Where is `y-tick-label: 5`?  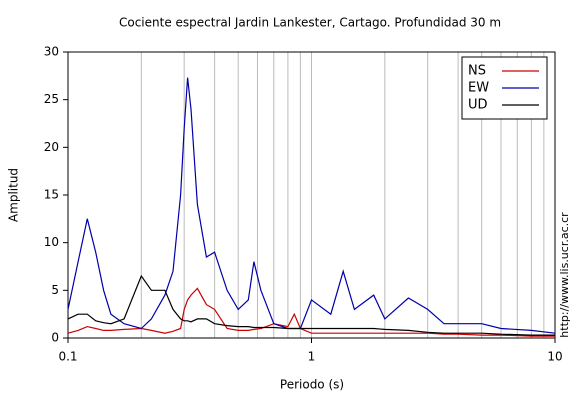
y-tick-label: 5 is located at coordinates (55, 290).